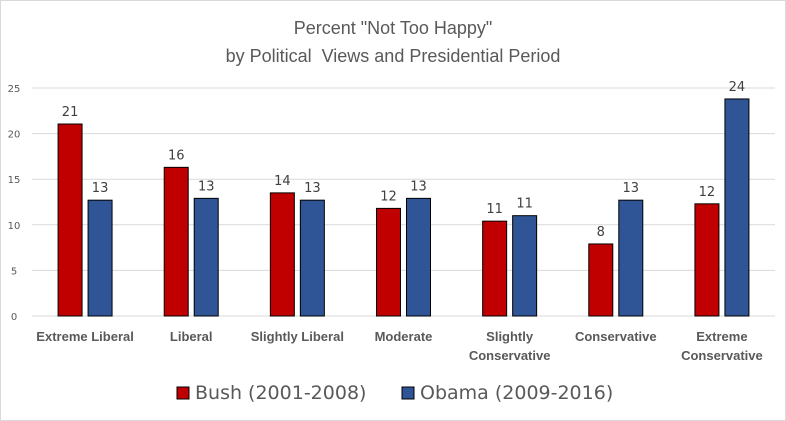 This screenshot has width=786, height=421. What do you see at coordinates (14, 203) in the screenshot?
I see `y-axis: 0 5 10 15 20 25` at bounding box center [14, 203].